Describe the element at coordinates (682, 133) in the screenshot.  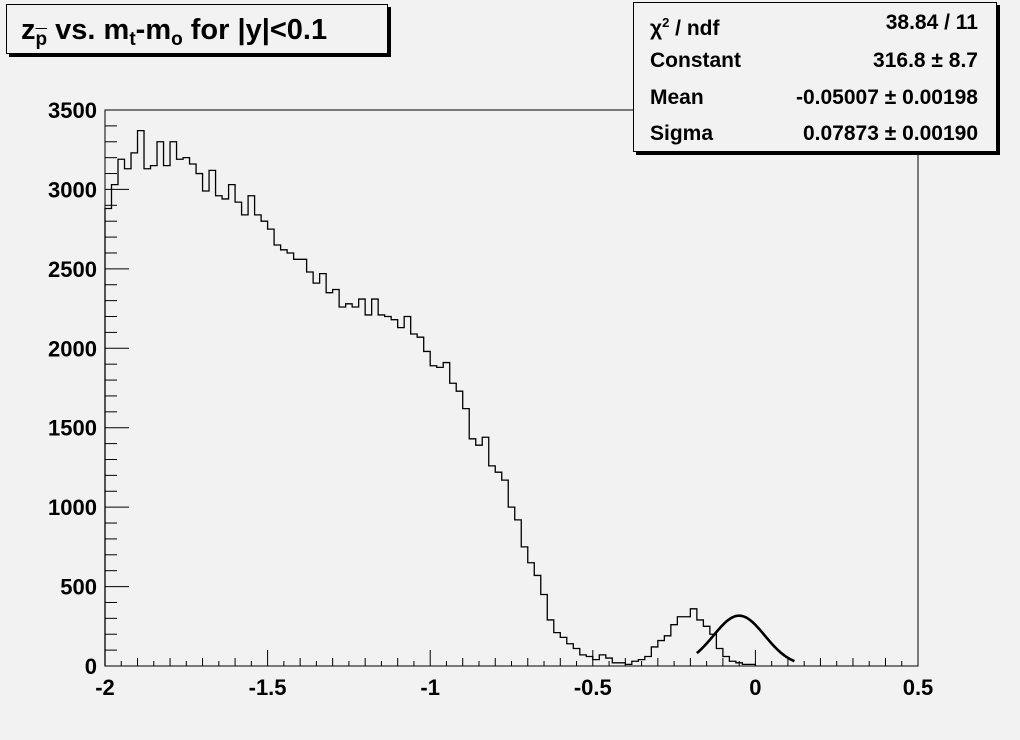
I see `sigma-label: Sigma` at that location.